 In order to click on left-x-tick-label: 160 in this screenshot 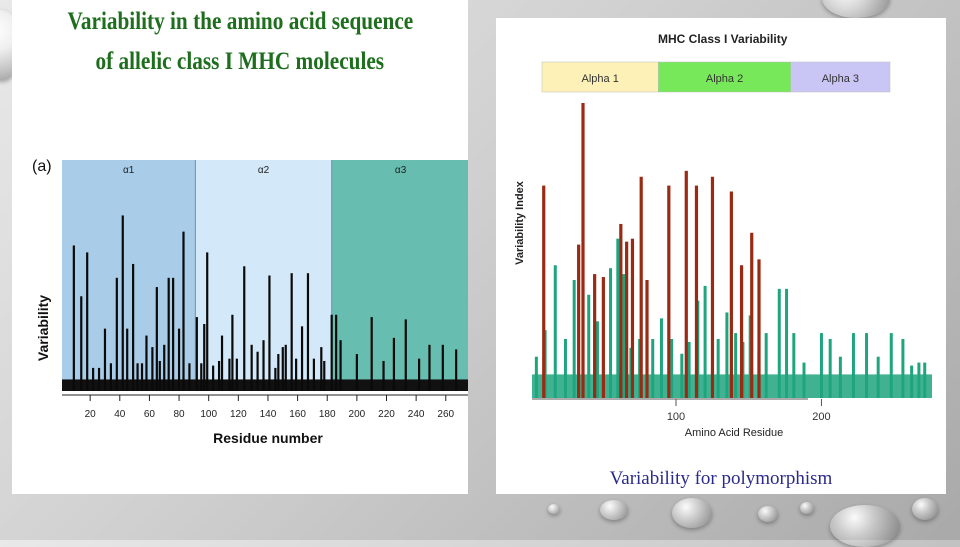, I will do `click(297, 414)`.